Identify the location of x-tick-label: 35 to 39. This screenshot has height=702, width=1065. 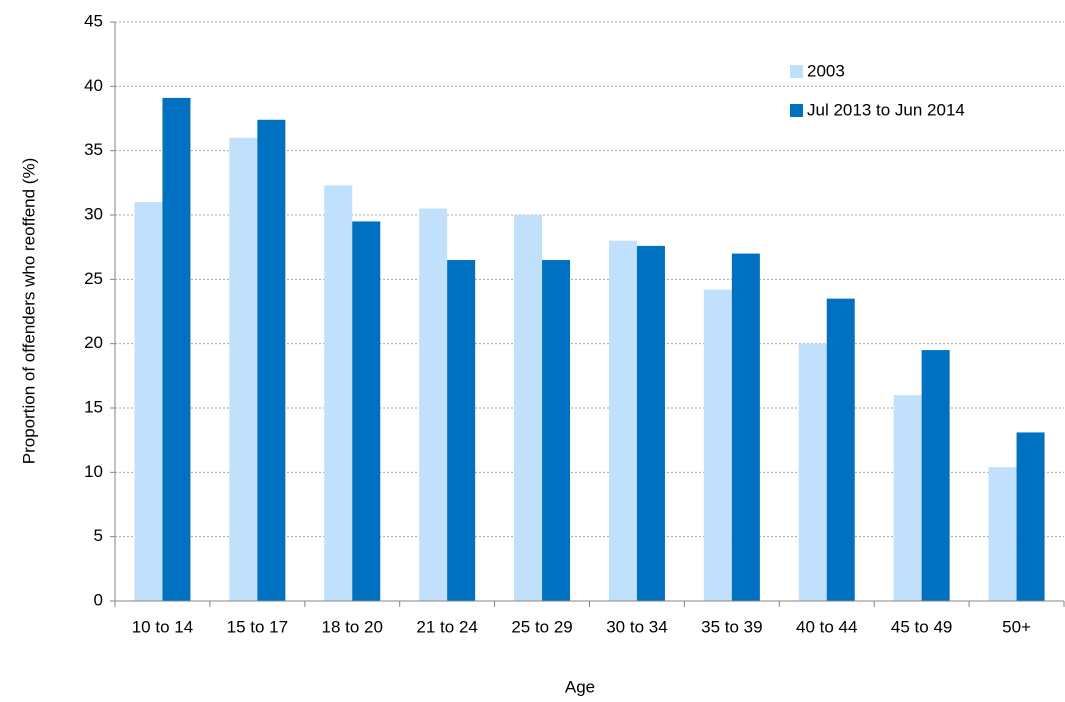
(731, 626).